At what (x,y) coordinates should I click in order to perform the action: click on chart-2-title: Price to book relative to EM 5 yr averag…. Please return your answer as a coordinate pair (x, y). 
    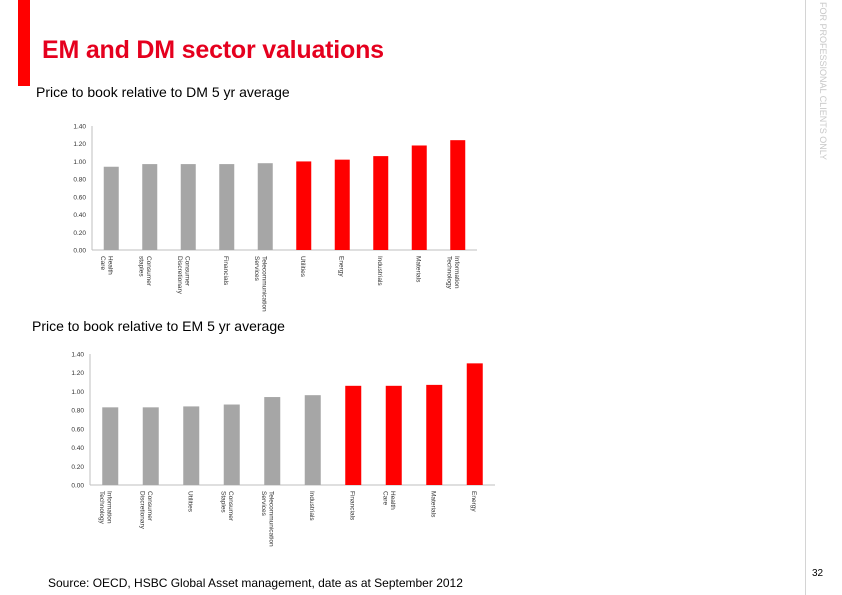
    Looking at the image, I should click on (158, 326).